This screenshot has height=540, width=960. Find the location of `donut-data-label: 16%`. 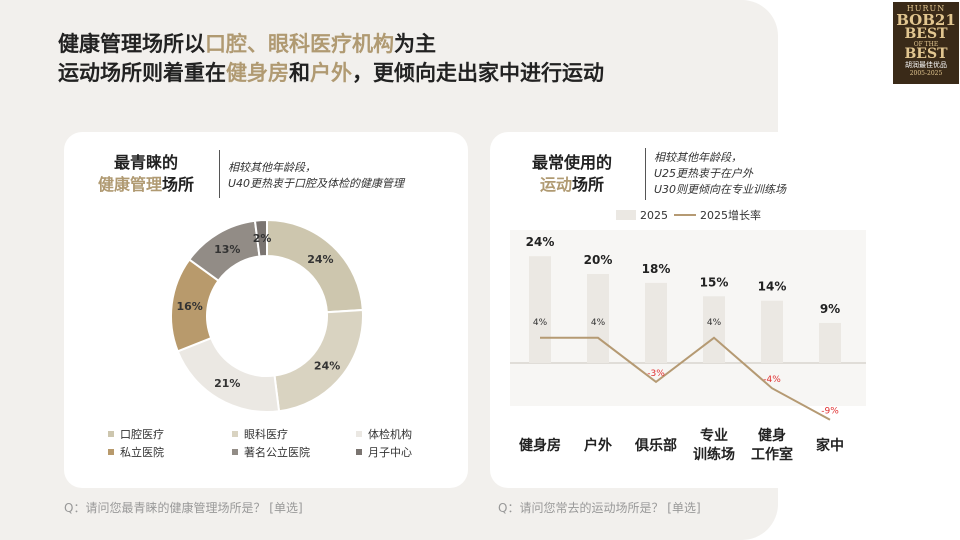

donut-data-label: 16% is located at coordinates (189, 306).